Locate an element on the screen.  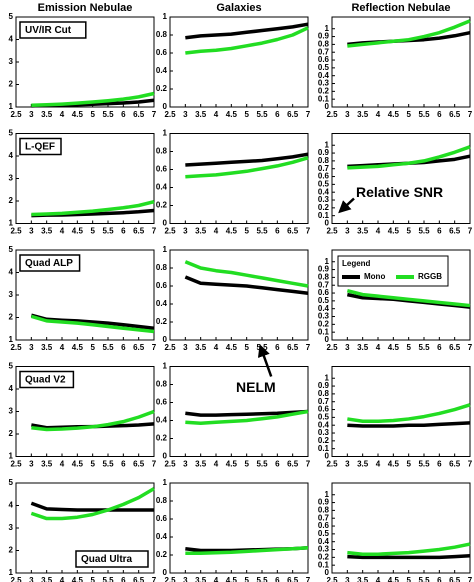
x-tick-label: 5 is located at coordinates (92, 464).